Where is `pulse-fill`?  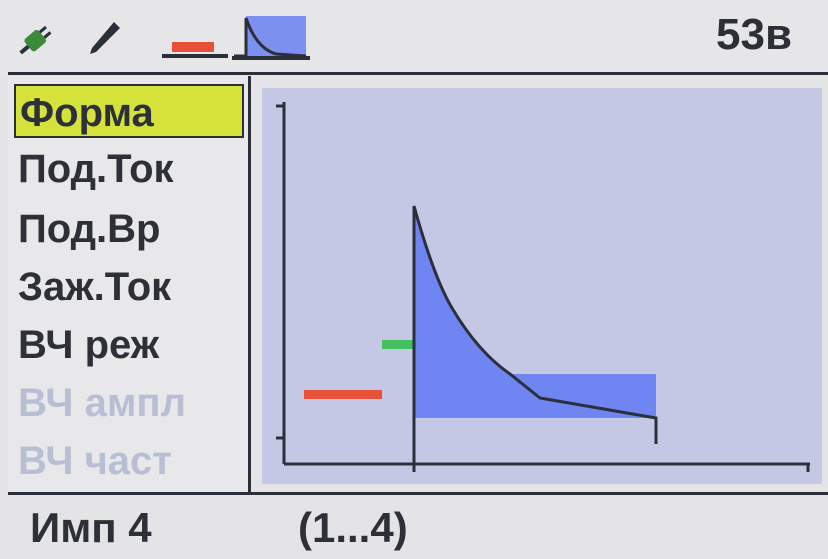
pulse-fill is located at coordinates (535, 312).